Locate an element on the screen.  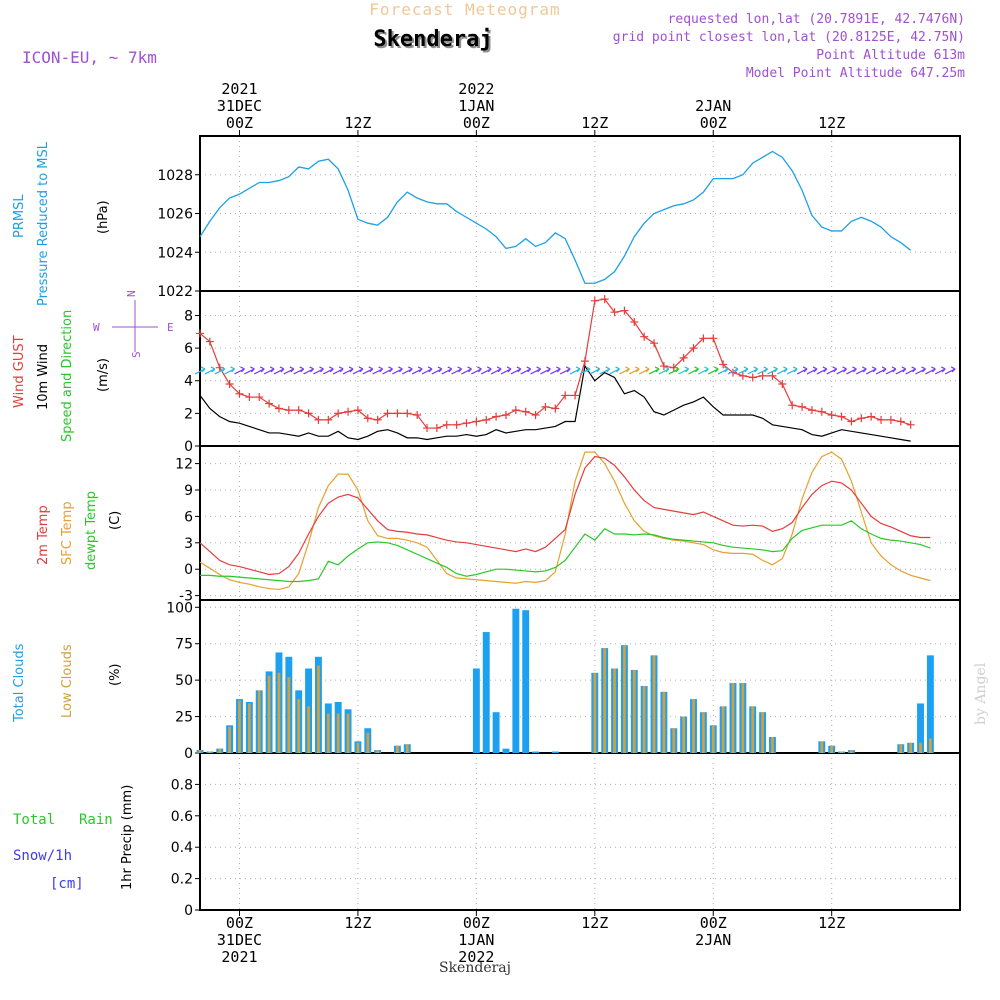
location-title-main: Skenderaj is located at coordinates (432, 39).